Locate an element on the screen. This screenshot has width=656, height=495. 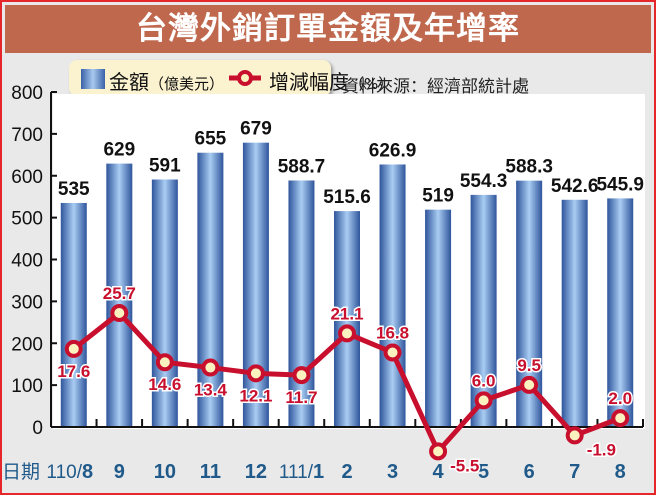
growth-value-label: 17.6 is located at coordinates (73, 371).